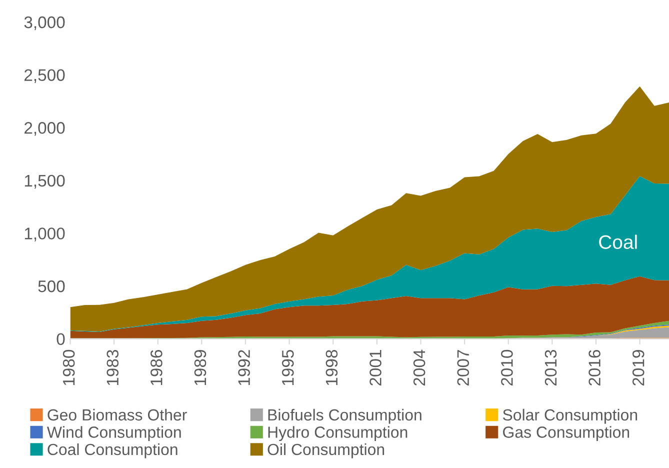 Image resolution: width=669 pixels, height=468 pixels. Describe the element at coordinates (419, 368) in the screenshot. I see `x-tick-label: 2004` at that location.